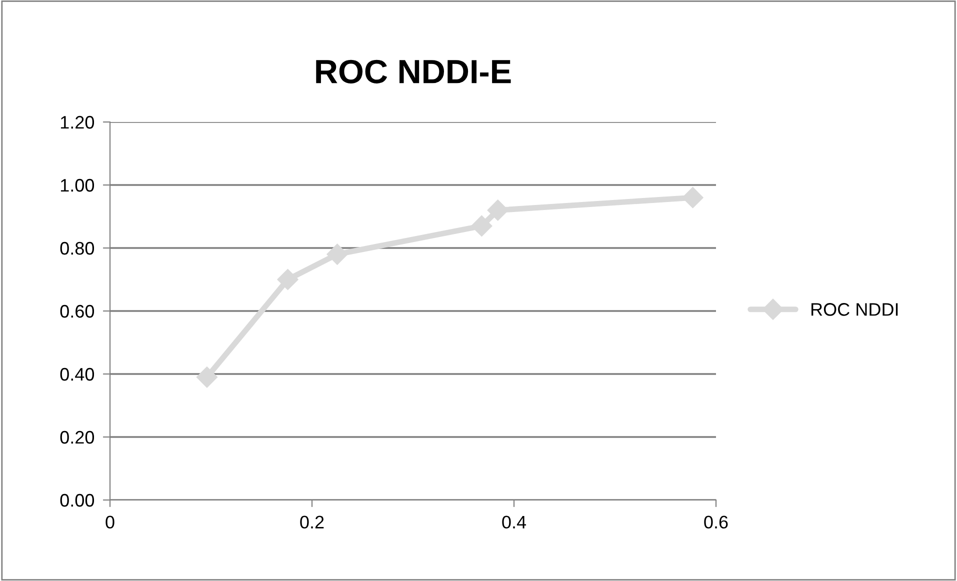  What do you see at coordinates (110, 522) in the screenshot?
I see `x-tick-label: 0` at bounding box center [110, 522].